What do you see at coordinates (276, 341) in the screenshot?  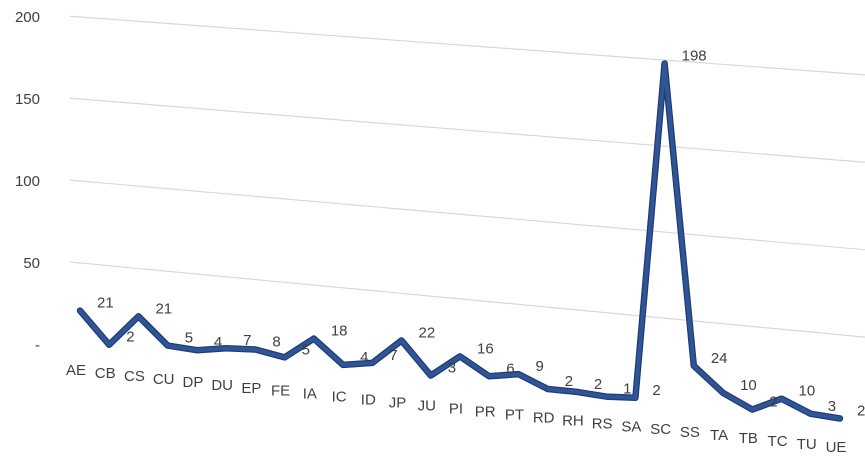 I see `data-label: 8` at bounding box center [276, 341].